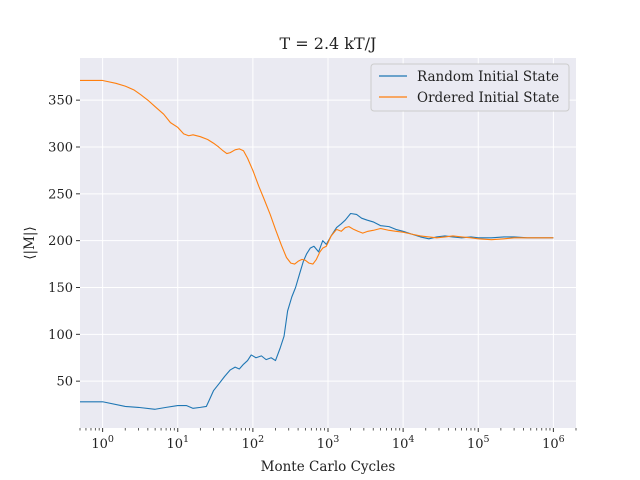  What do you see at coordinates (60, 101) in the screenshot?
I see `y-tick-label: 350` at bounding box center [60, 101].